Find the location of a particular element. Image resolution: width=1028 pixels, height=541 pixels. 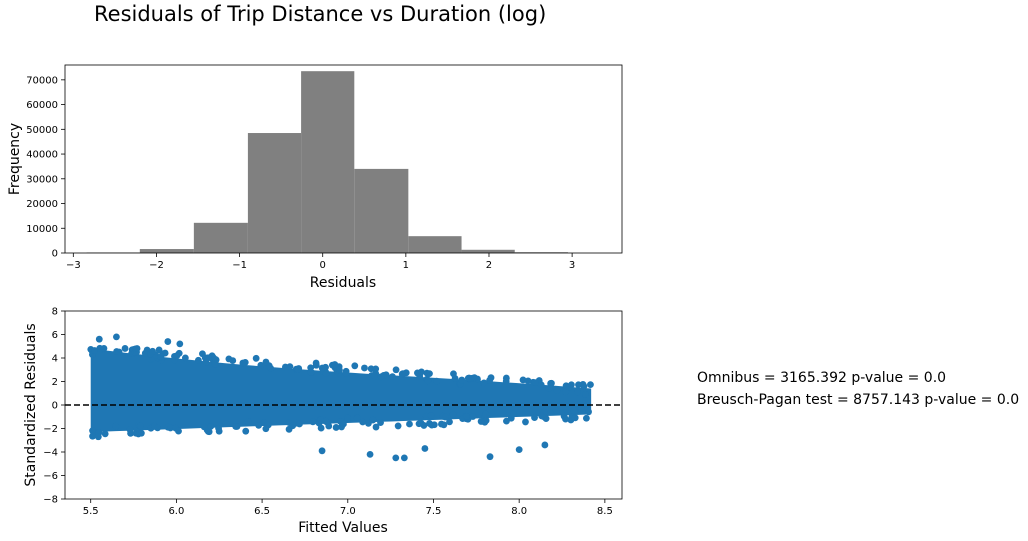

y-tick-label: 30000 is located at coordinates (42, 179).